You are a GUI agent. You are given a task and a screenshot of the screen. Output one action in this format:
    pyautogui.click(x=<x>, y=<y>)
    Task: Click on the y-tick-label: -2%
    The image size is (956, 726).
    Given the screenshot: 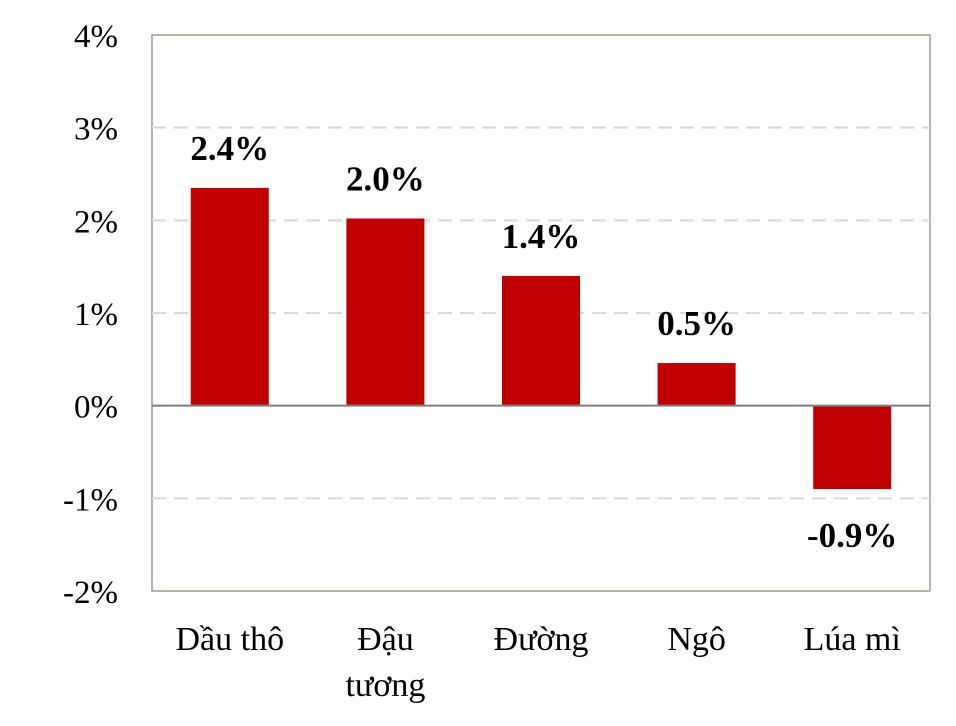 What is the action you would take?
    pyautogui.click(x=90, y=593)
    